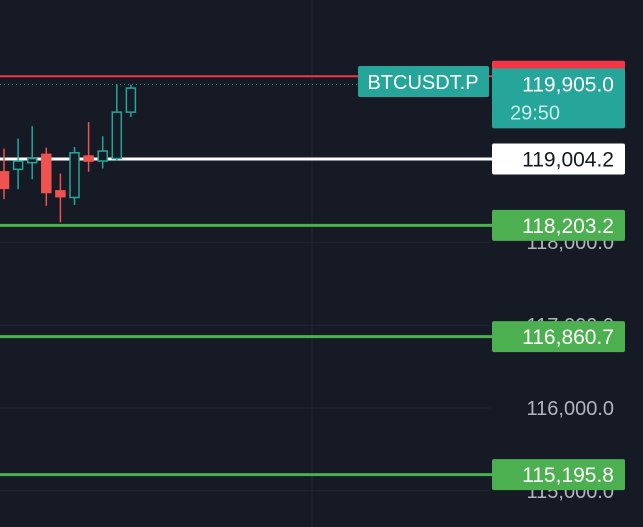 The height and width of the screenshot is (527, 643). I want to click on symbol-tag-text: BTCUSDT.P, so click(422, 83).